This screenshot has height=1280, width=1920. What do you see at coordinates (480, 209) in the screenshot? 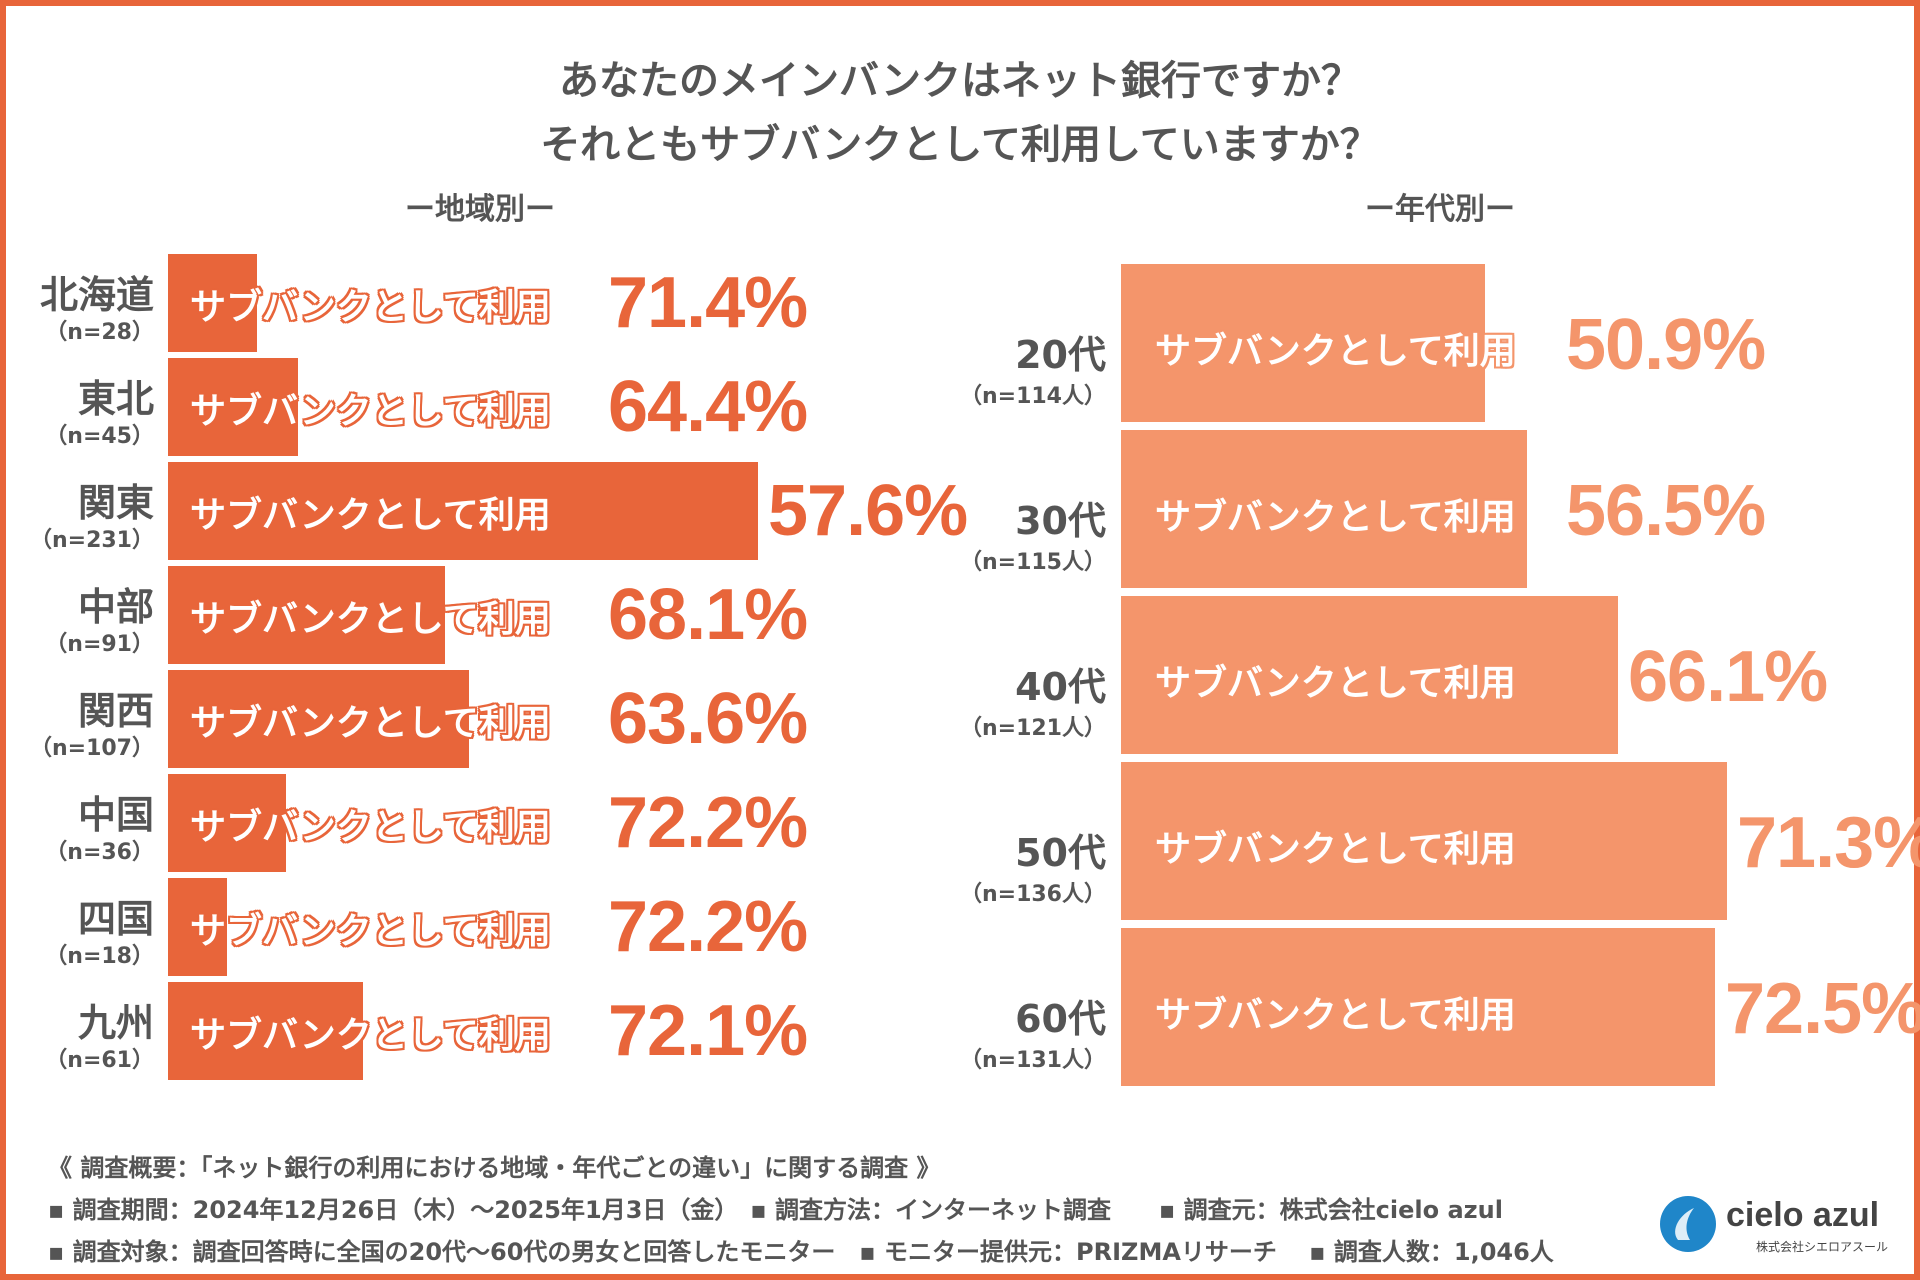
I see `region-section-label: ー地域別ー` at bounding box center [480, 209].